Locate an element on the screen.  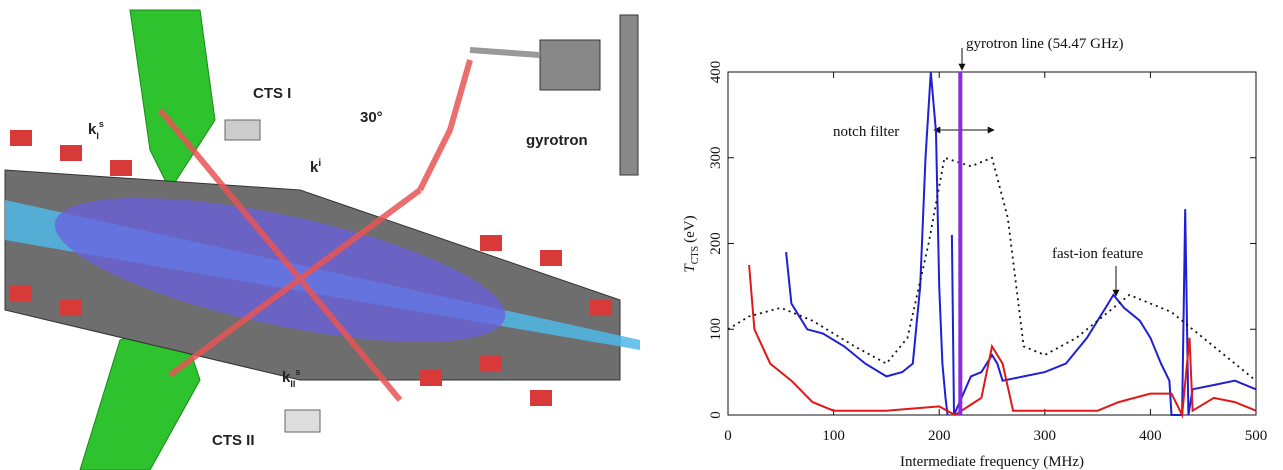
illustration-label: CTS I is located at coordinates (272, 93).